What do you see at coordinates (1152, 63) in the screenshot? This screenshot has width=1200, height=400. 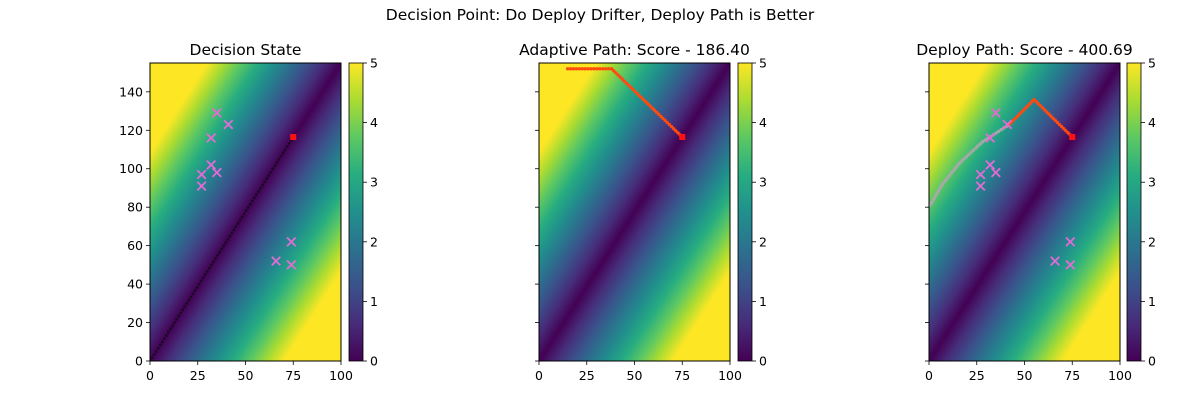 I see `colorbar-tick-label: 5` at bounding box center [1152, 63].